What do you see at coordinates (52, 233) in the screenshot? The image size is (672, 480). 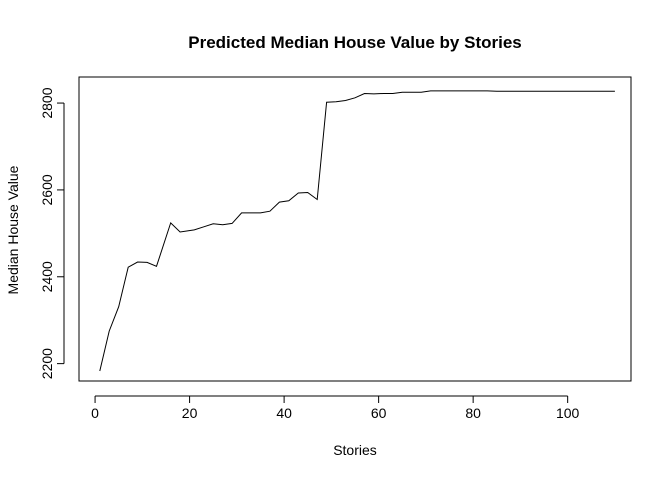 I see `y-axis: 2200 2400 2600 2800` at bounding box center [52, 233].